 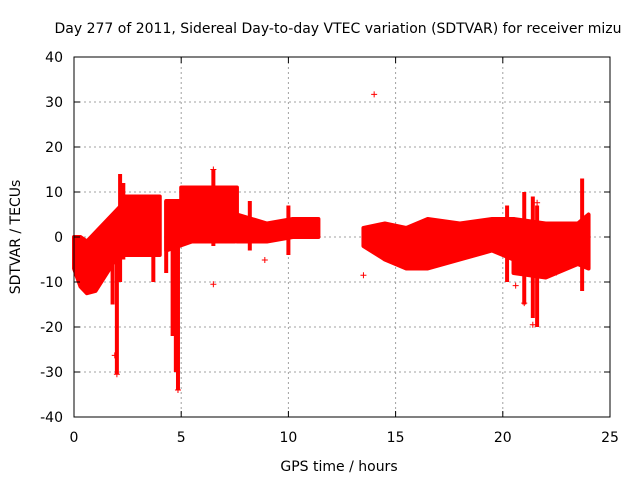 What do you see at coordinates (51, 328) in the screenshot?
I see `y-tick-label: -20` at bounding box center [51, 328].